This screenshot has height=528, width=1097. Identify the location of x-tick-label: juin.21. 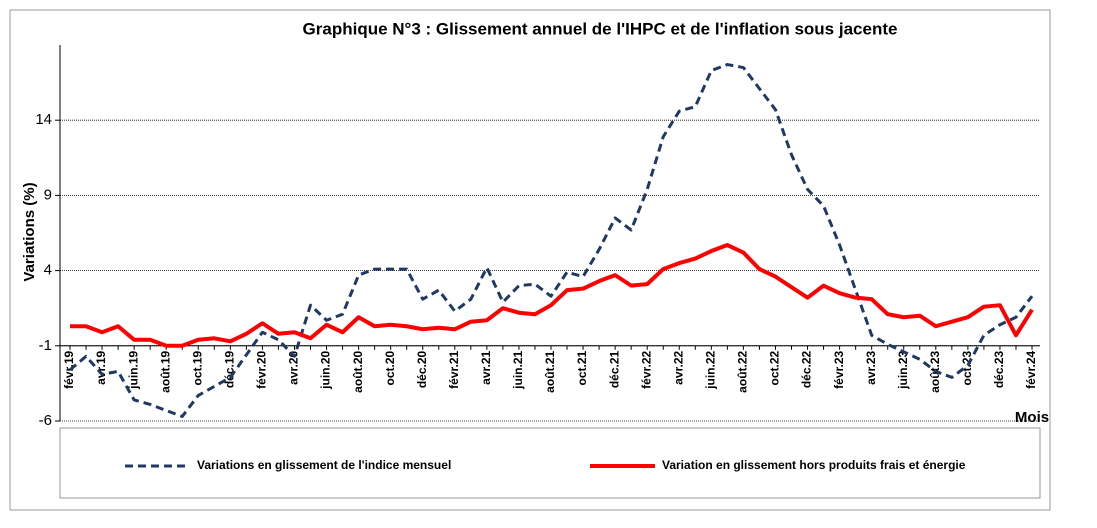
(518, 369).